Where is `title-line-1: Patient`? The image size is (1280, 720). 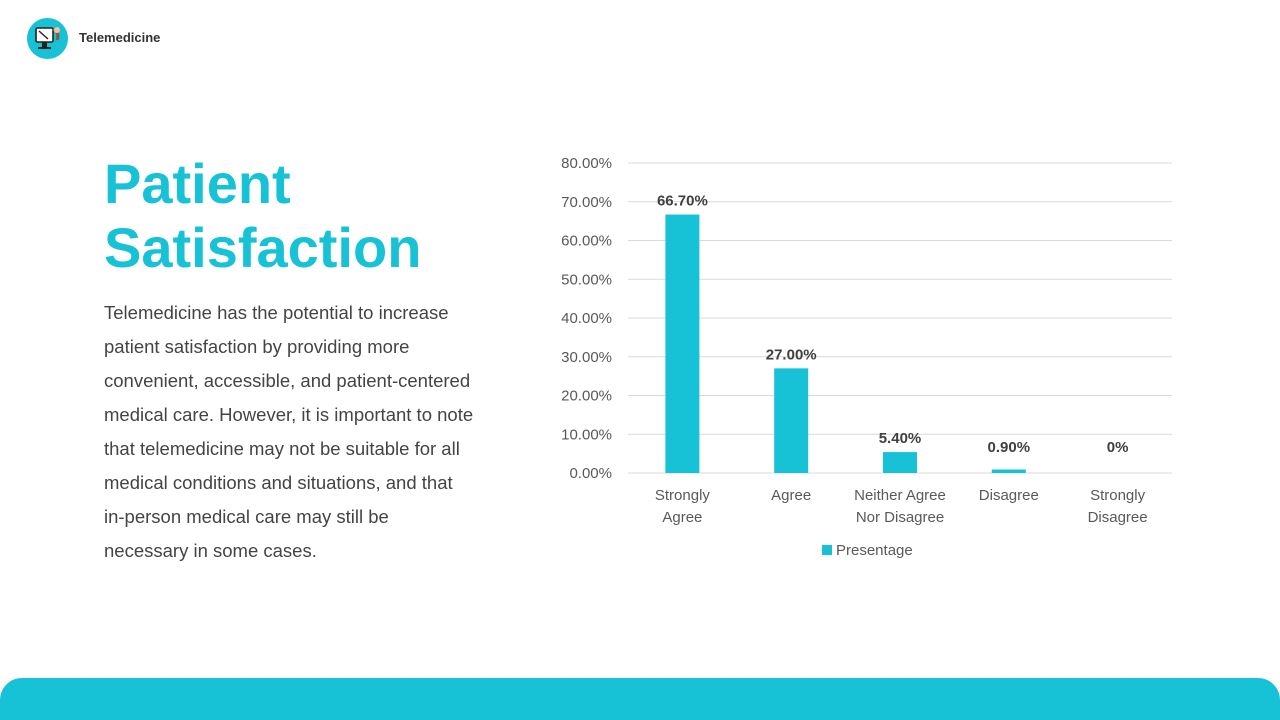 title-line-1: Patient is located at coordinates (197, 183).